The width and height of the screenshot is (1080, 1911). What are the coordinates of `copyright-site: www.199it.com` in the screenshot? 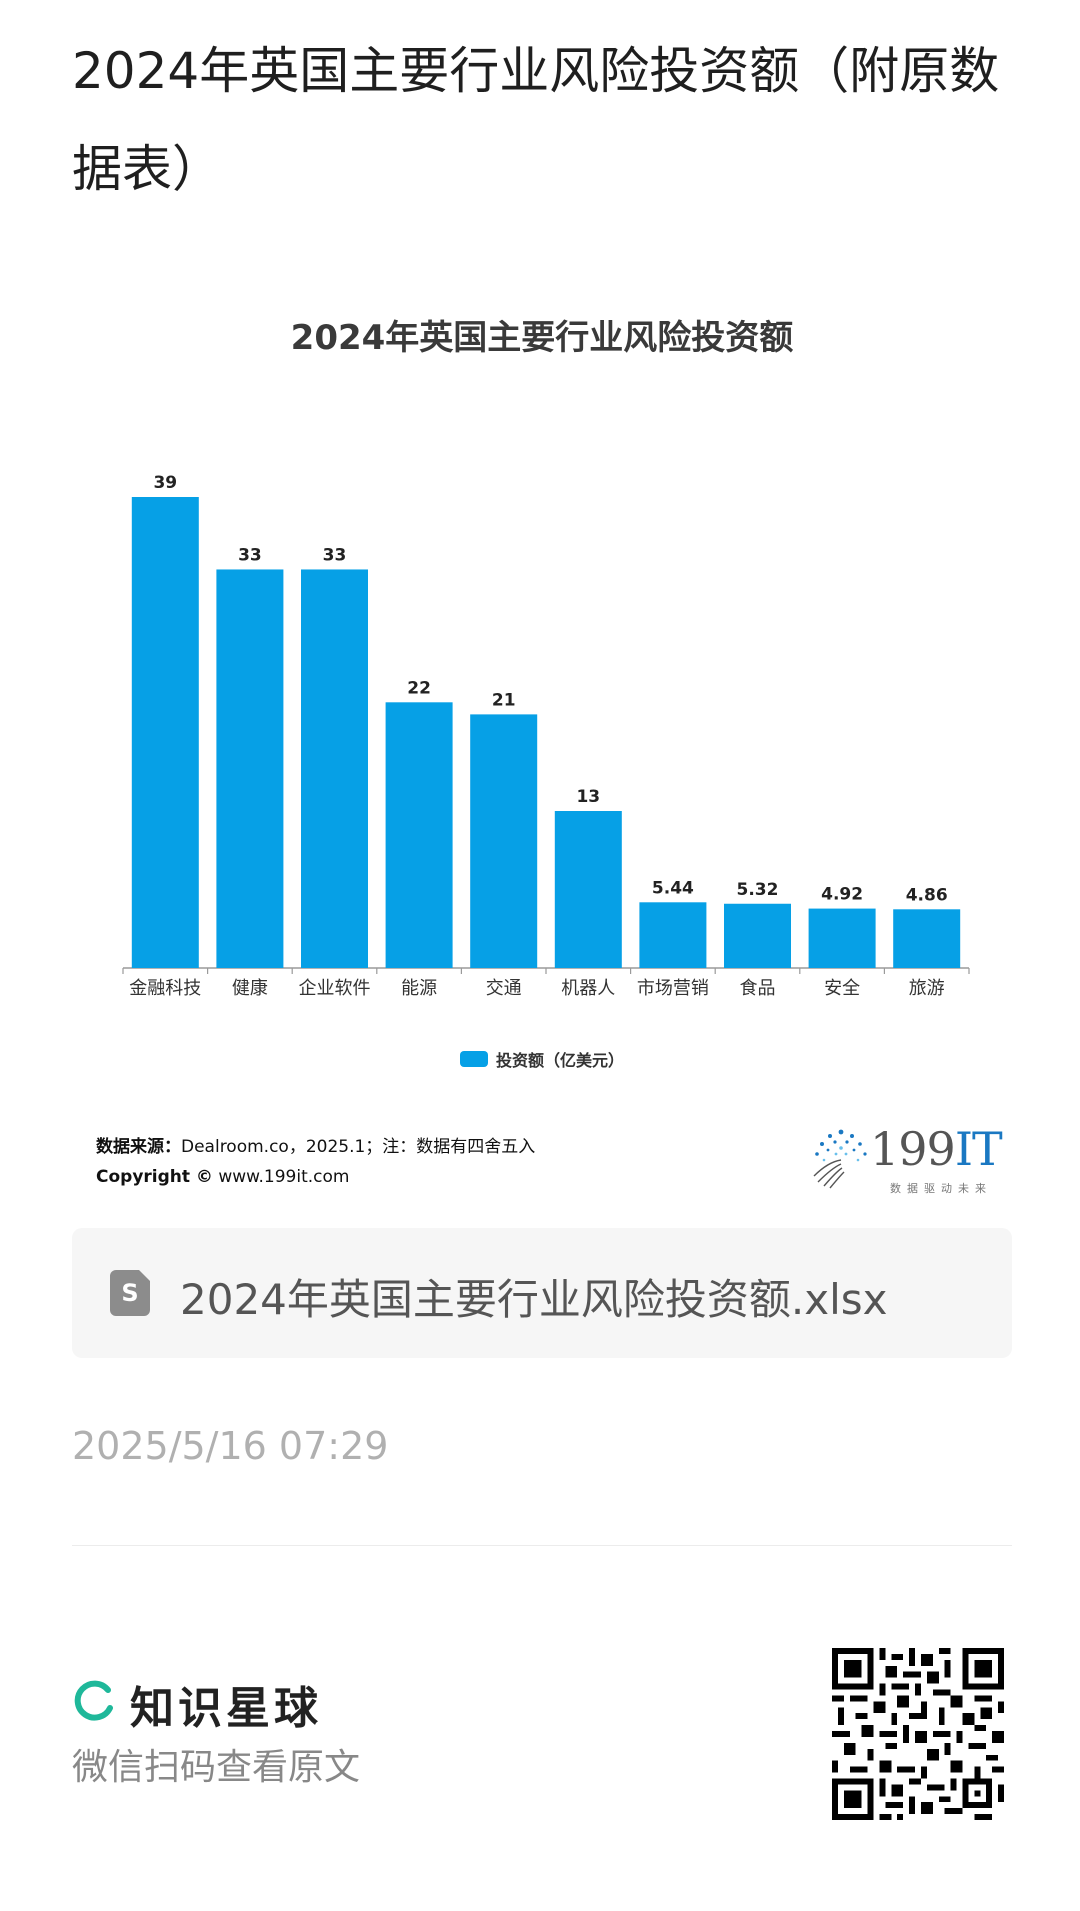 It's located at (284, 1177).